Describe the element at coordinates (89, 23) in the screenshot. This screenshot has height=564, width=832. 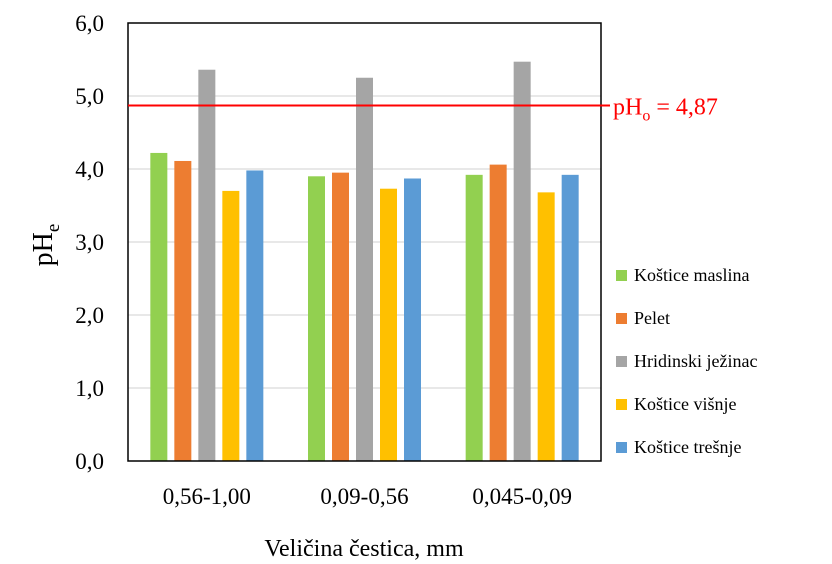
I see `y-tick-label: 6,0` at that location.